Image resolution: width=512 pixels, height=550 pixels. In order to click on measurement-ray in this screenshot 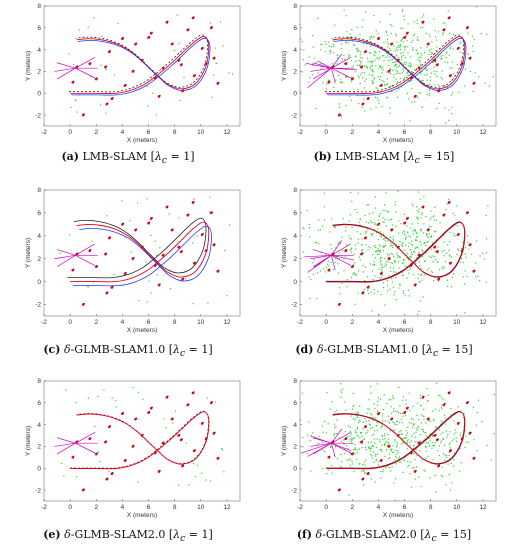, I will do `click(316, 448)`.